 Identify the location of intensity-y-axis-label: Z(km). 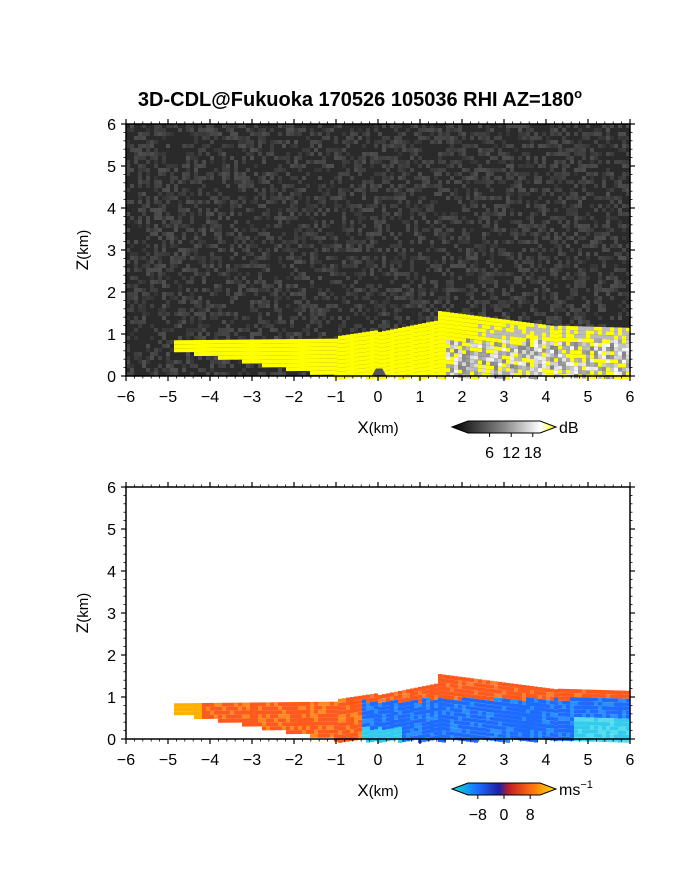
(82, 250).